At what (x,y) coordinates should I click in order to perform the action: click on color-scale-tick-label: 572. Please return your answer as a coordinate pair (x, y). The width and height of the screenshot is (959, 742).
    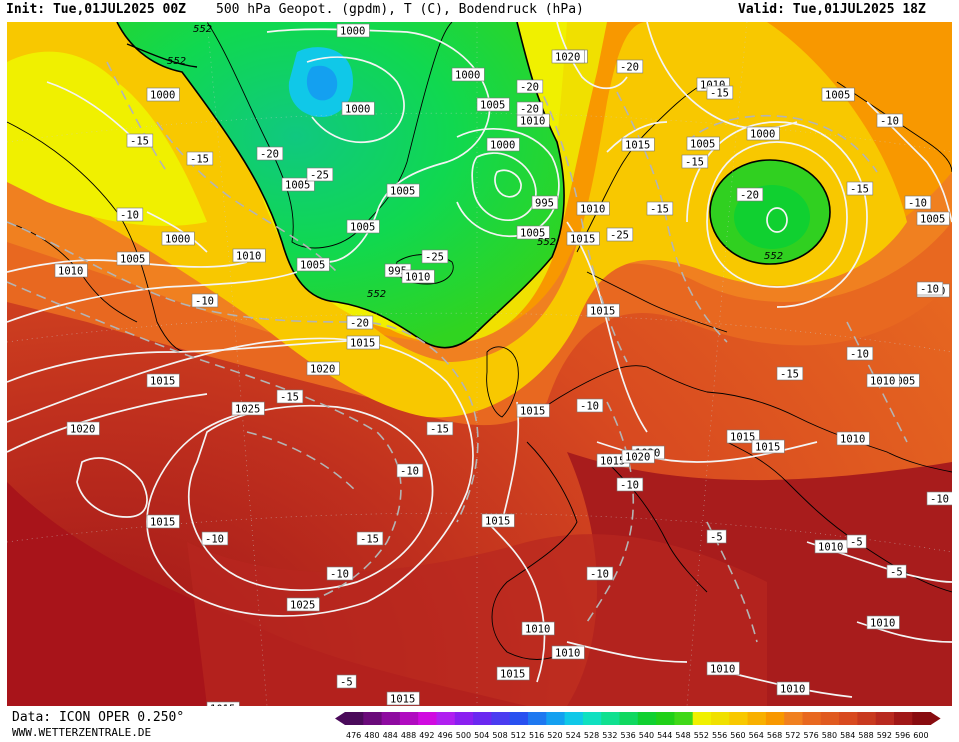
    Looking at the image, I should click on (792, 735).